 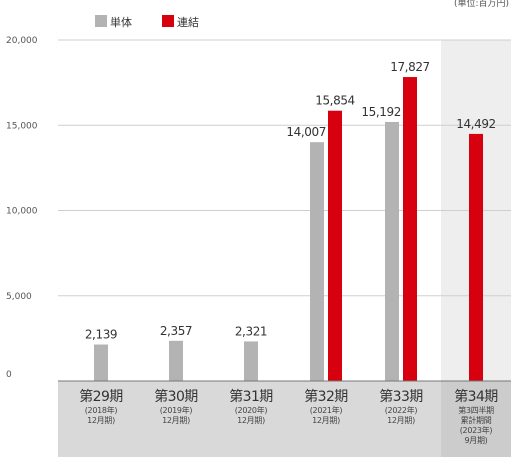 What do you see at coordinates (410, 67) in the screenshot?
I see `data-label-consolidated: 17,827` at bounding box center [410, 67].